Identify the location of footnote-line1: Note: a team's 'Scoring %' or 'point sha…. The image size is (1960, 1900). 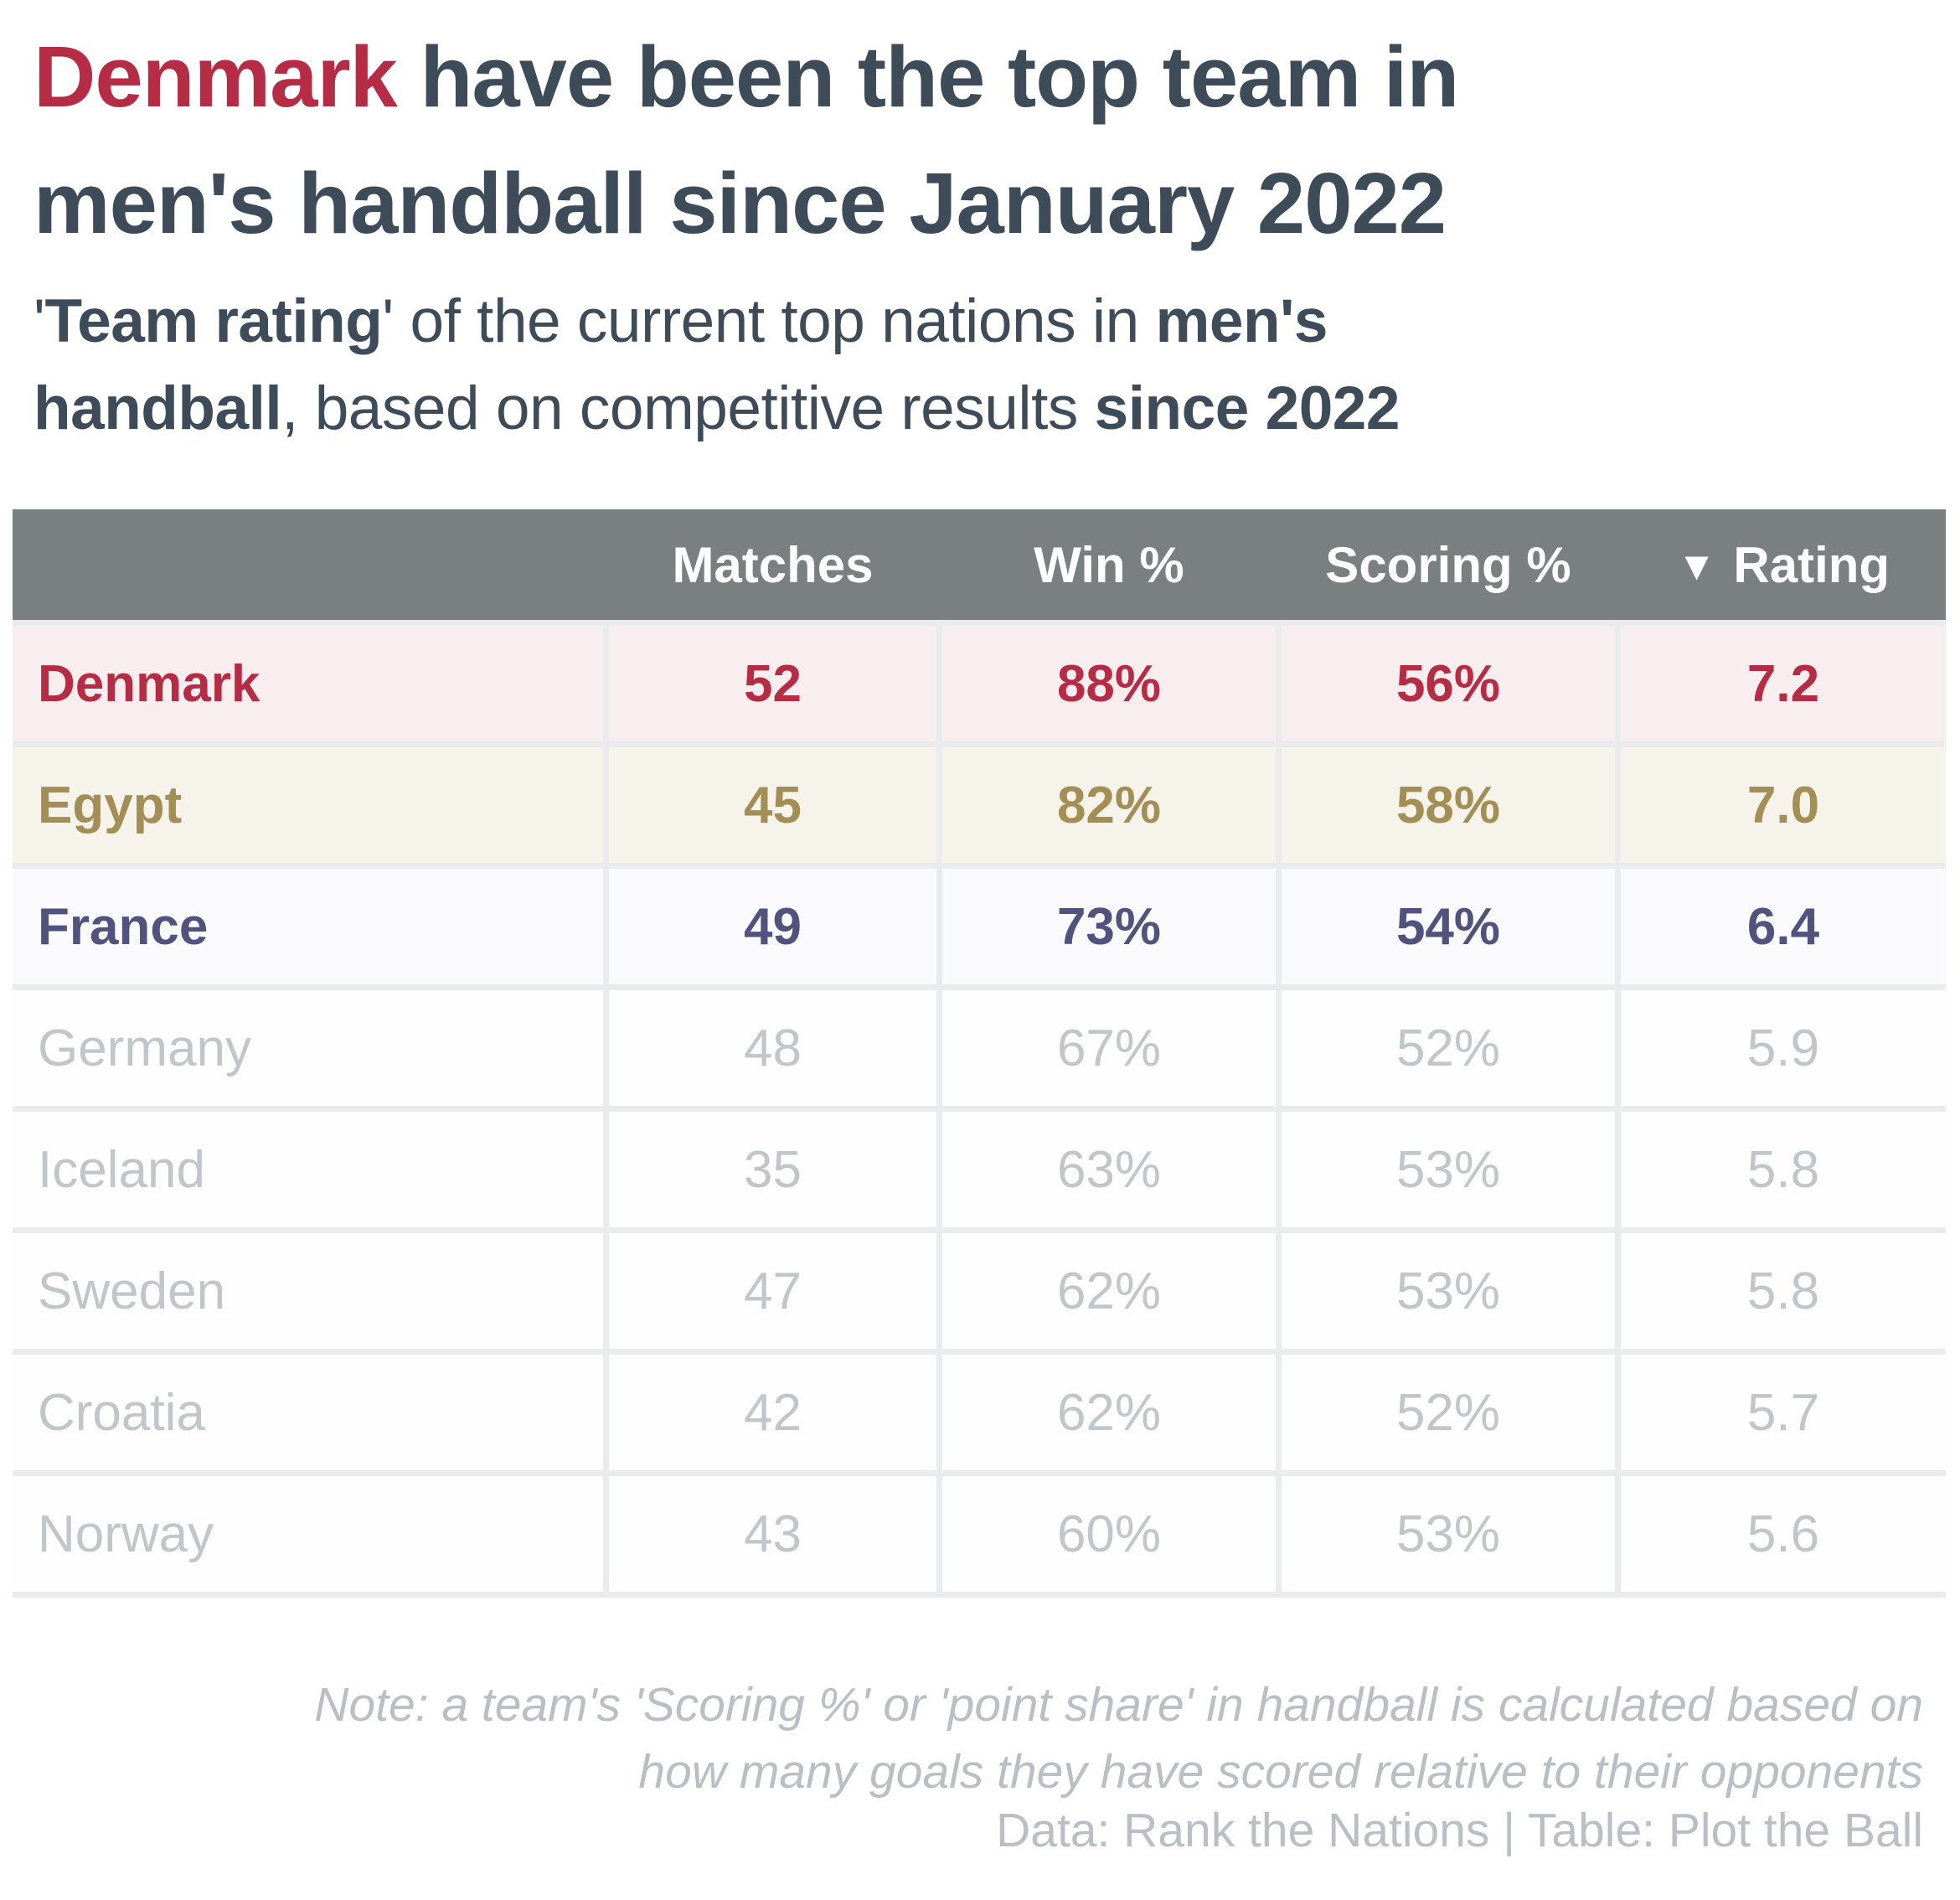
(1119, 1705).